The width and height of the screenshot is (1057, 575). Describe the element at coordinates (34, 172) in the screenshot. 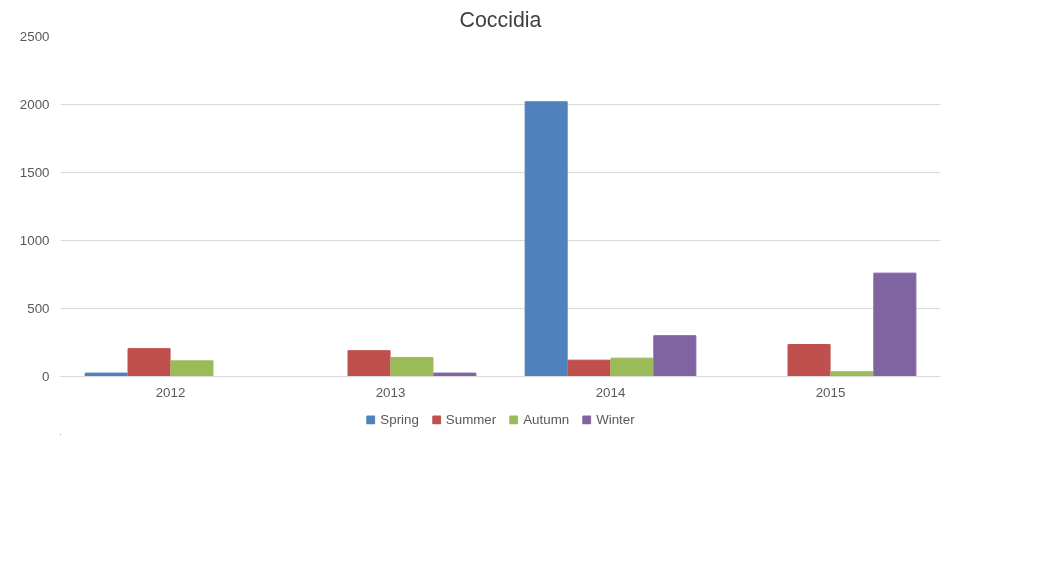

I see `y-tick-label: 1500` at that location.